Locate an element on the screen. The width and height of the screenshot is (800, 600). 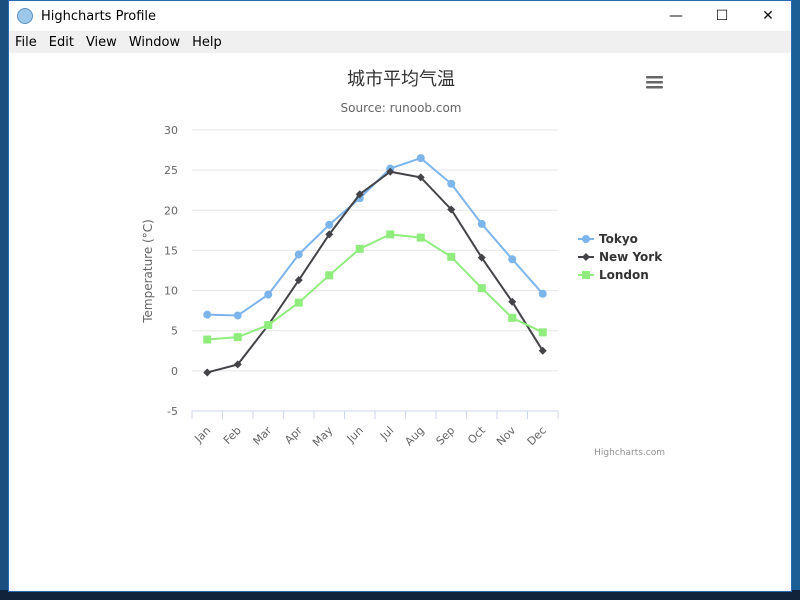
series-line-london is located at coordinates (375, 287).